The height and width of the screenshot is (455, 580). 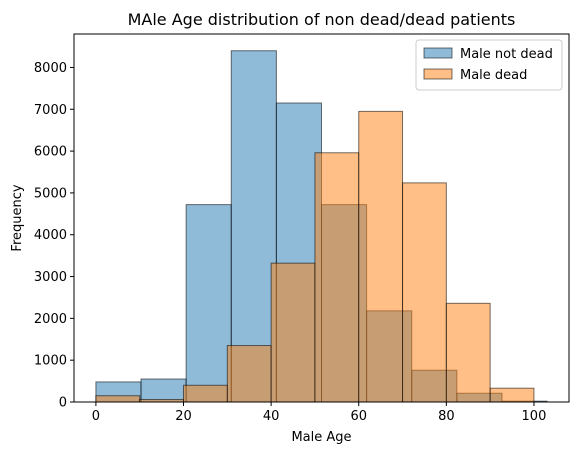 What do you see at coordinates (50, 319) in the screenshot?
I see `y-tick-label: 2000` at bounding box center [50, 319].